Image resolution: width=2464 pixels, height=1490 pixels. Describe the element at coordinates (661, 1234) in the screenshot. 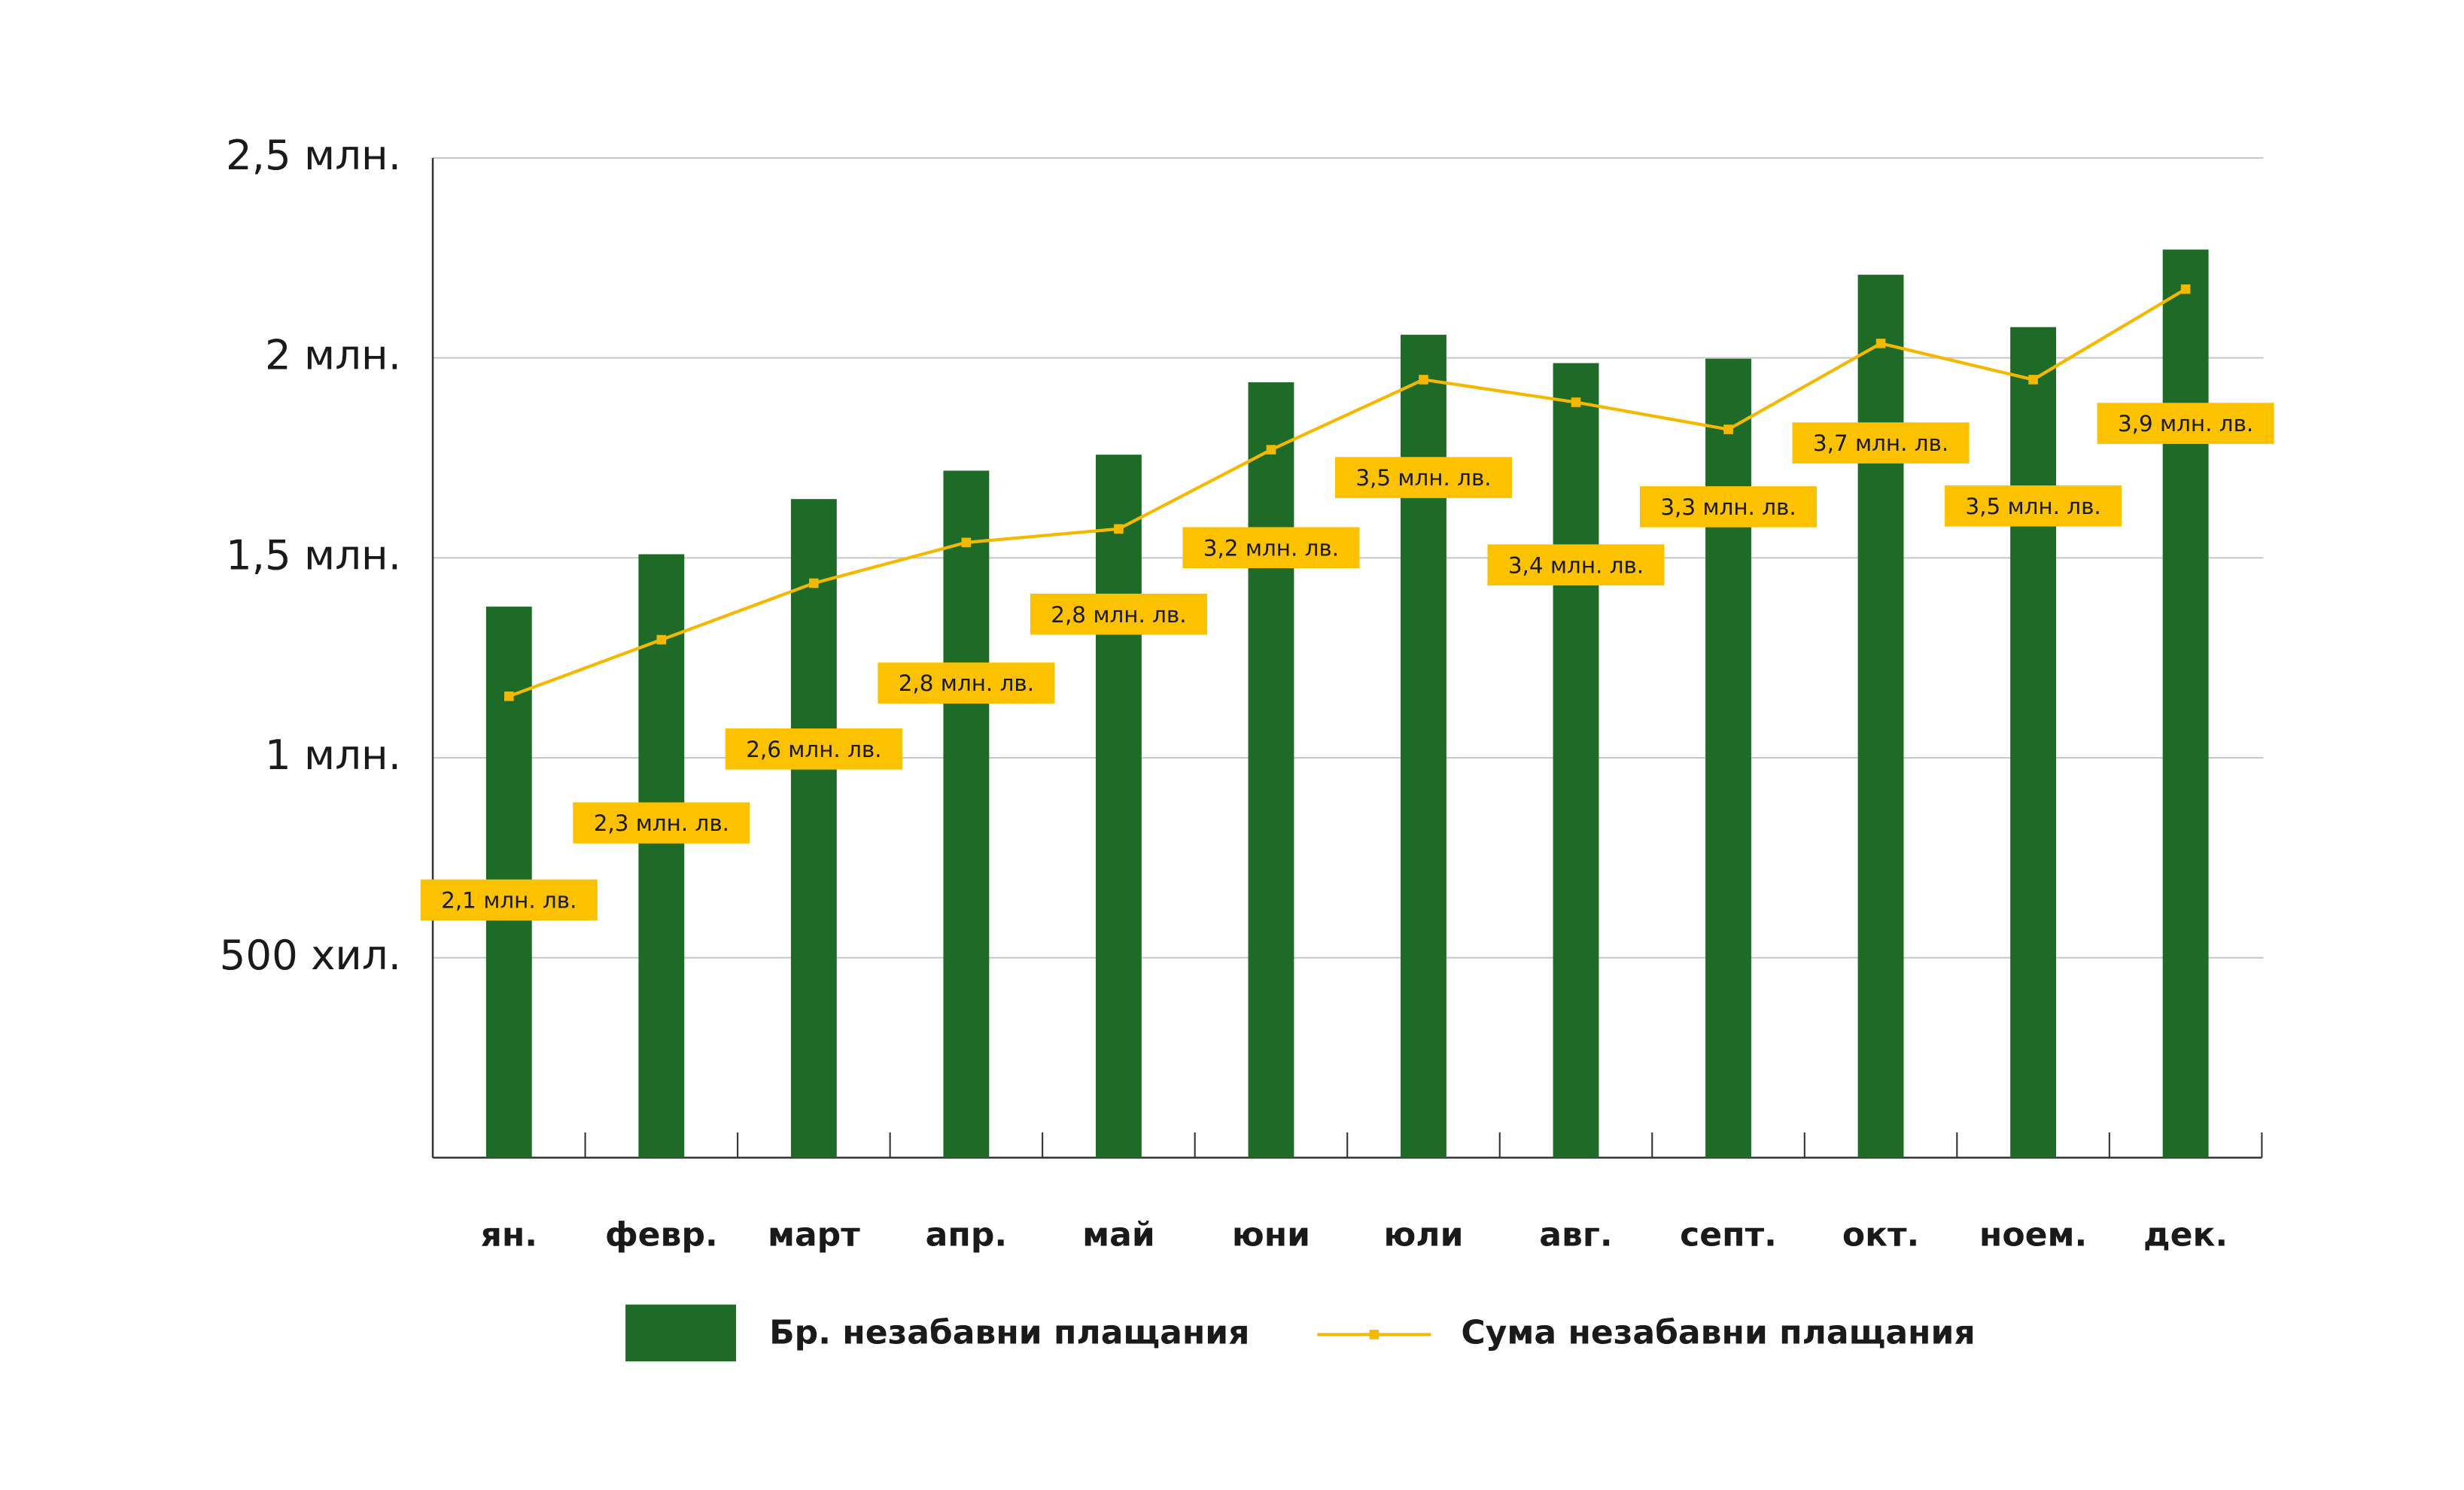

I see `x-tick-label: февр.` at that location.